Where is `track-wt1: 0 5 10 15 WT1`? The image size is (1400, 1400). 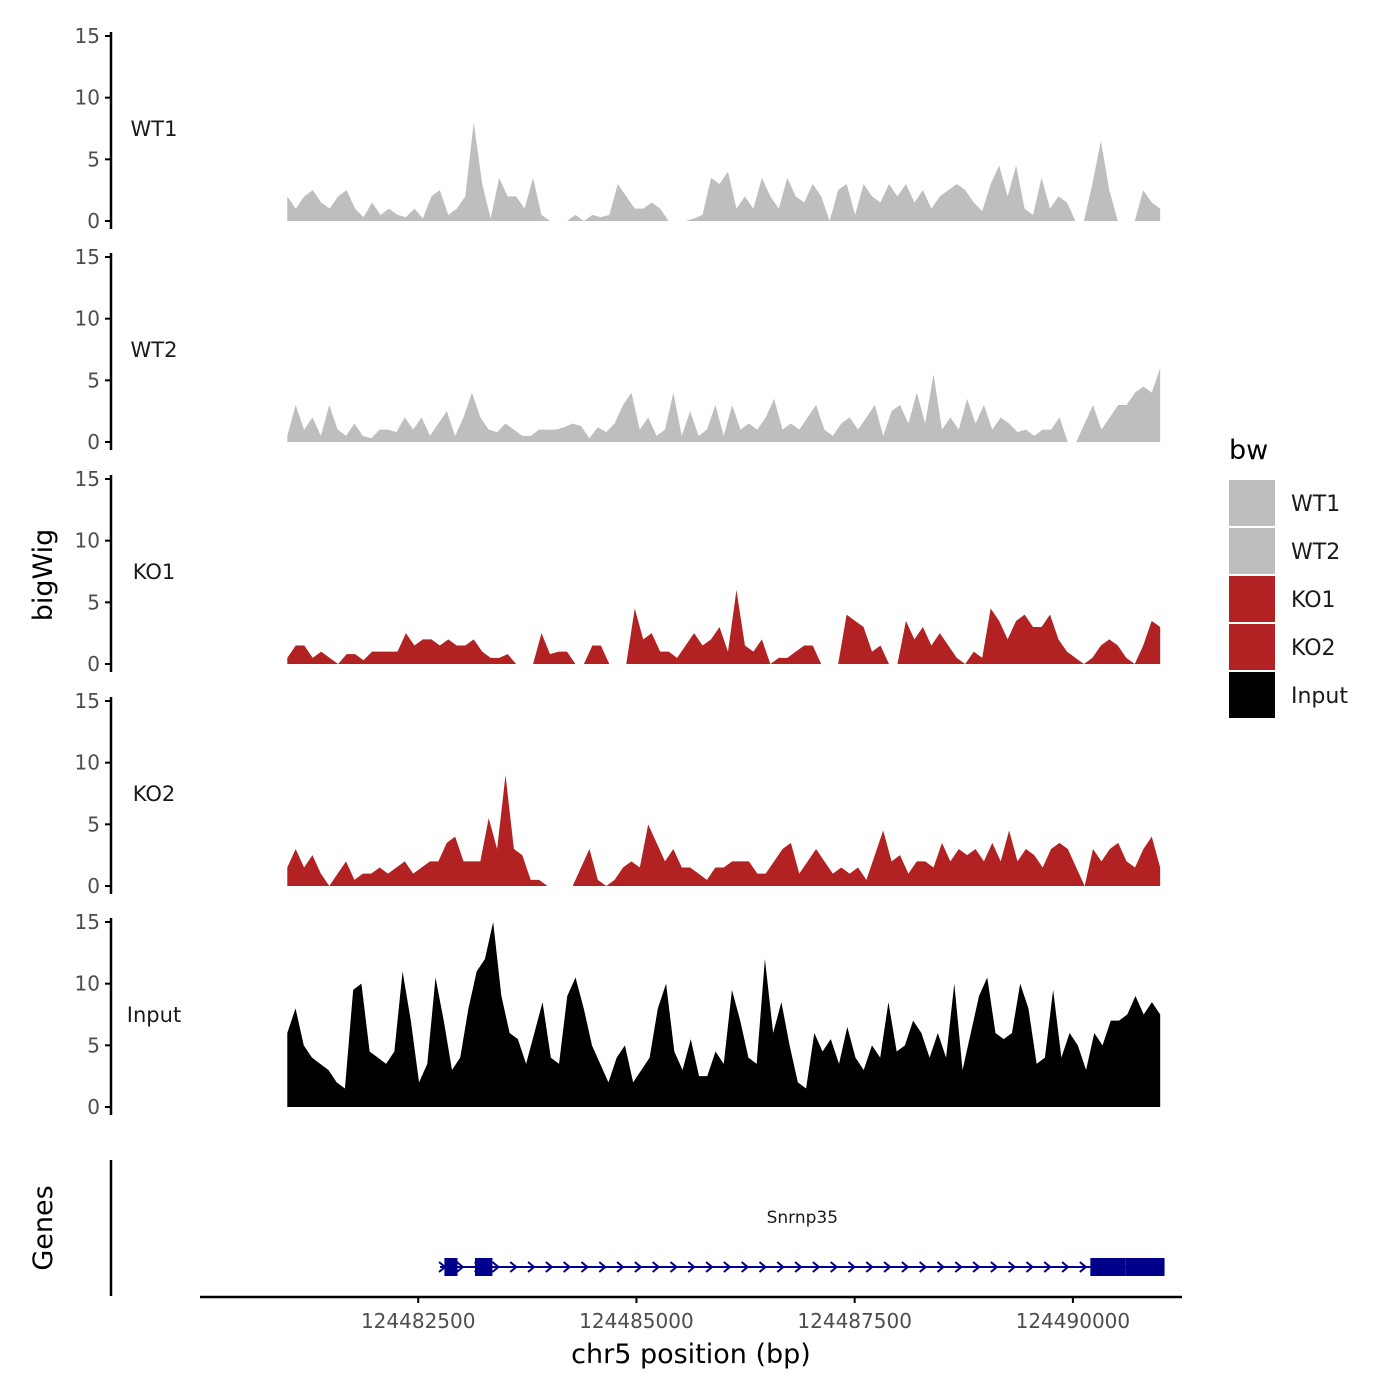 track-wt1: 0 5 10 15 WT1 is located at coordinates (618, 128).